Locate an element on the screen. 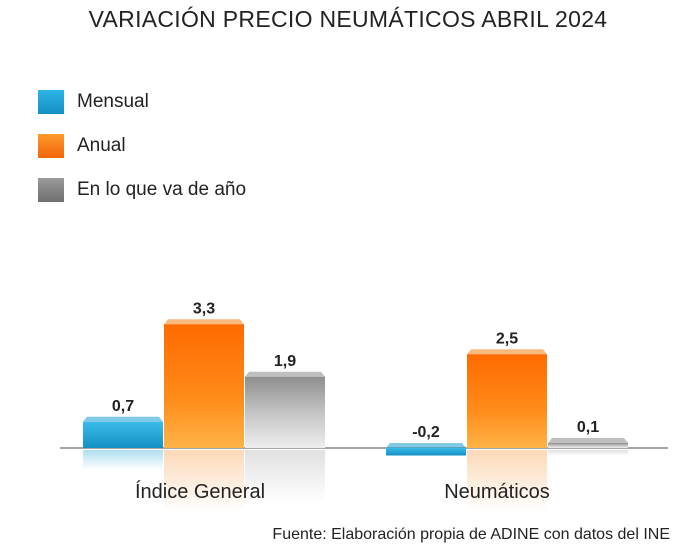 The image size is (696, 556). legend-swatch-ytd is located at coordinates (51, 190).